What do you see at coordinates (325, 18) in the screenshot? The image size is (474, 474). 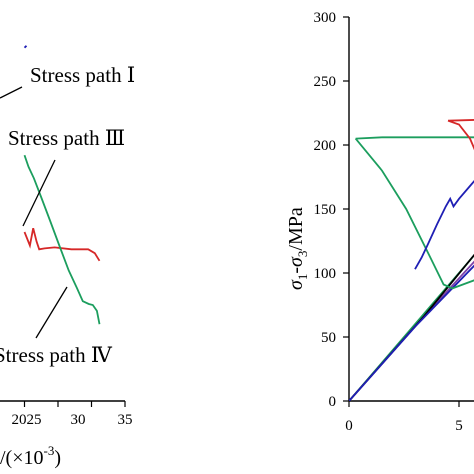 I see `right-y-tick-label: 300` at bounding box center [325, 18].